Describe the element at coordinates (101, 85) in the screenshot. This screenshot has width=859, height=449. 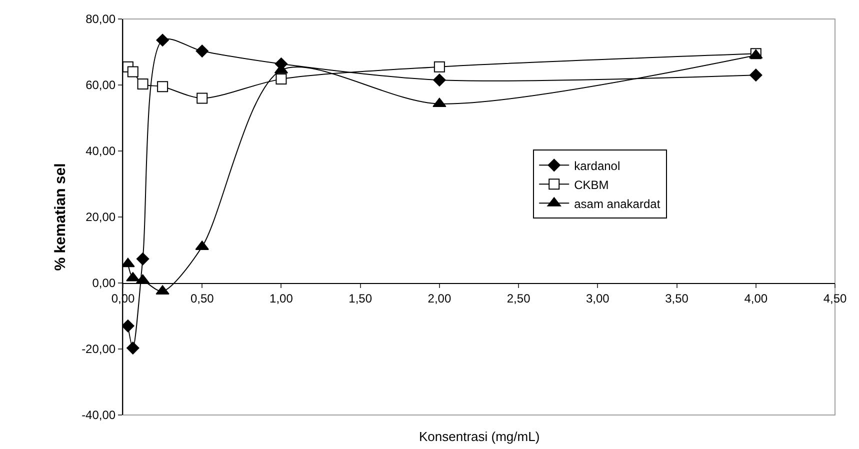
I see `y-tick-label: 60,00` at that location.